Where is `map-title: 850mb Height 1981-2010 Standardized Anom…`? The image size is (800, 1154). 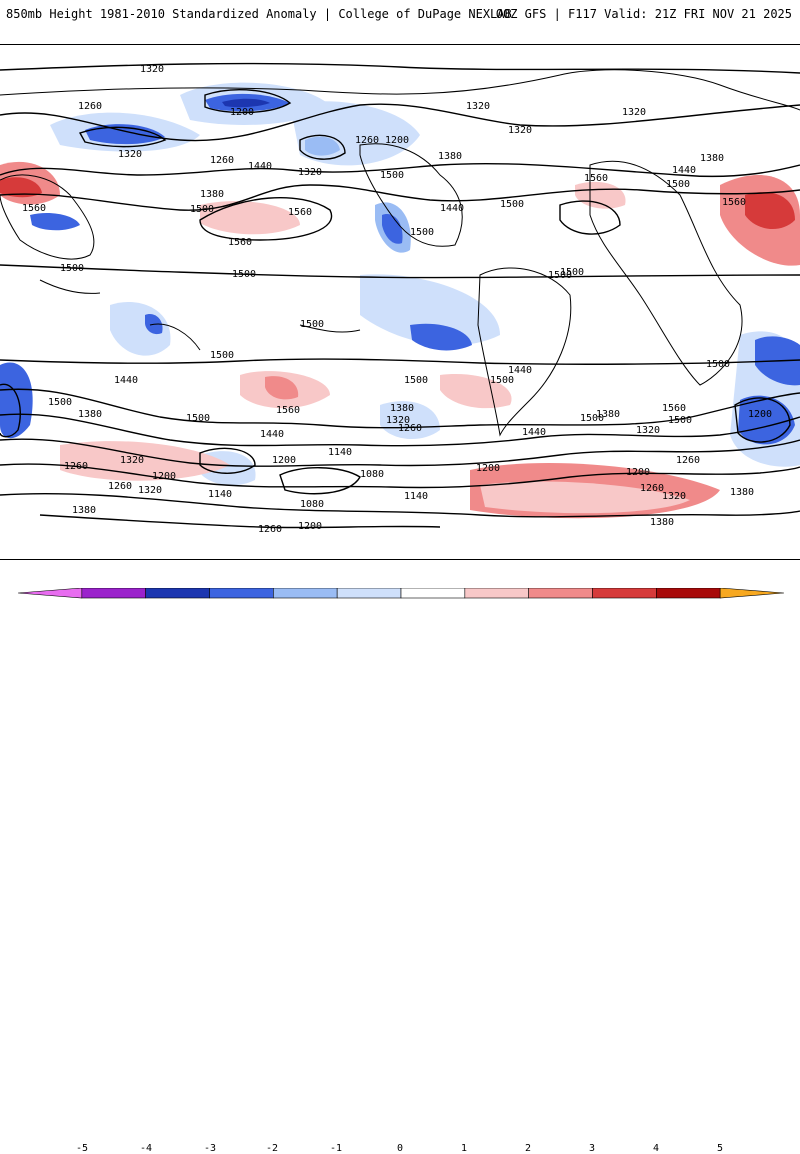 map-title: 850mb Height 1981-2010 Standardized Anom… is located at coordinates (259, 14).